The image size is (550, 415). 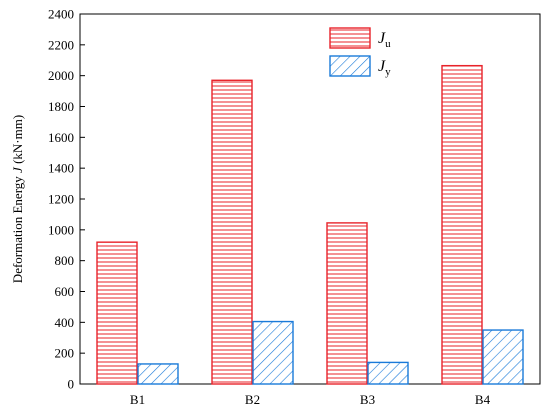 What do you see at coordinates (273, 352) in the screenshot?
I see `bar-jy-b2` at bounding box center [273, 352].